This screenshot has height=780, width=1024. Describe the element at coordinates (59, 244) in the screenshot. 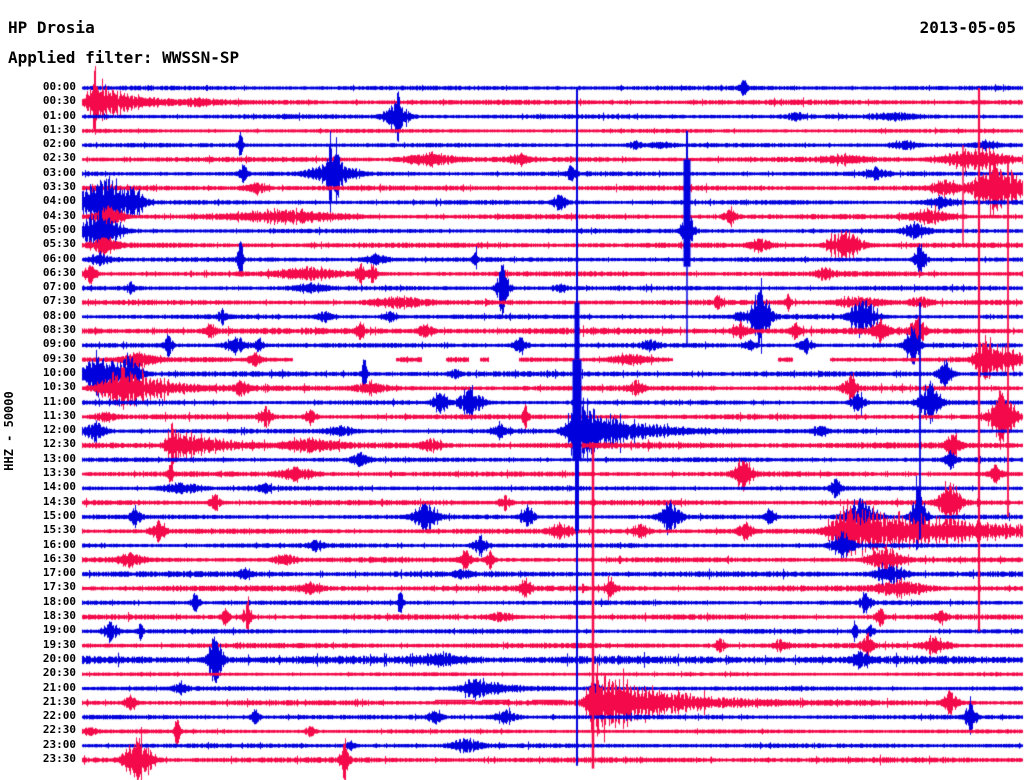

I see `time-label: 05:30` at that location.